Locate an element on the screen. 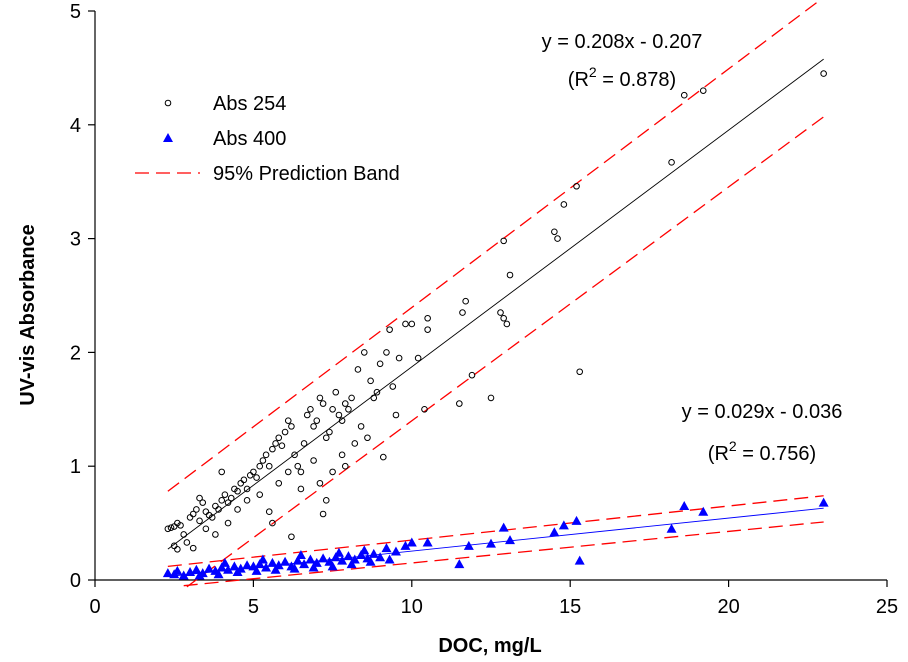  y-tick-label: 1 is located at coordinates (75, 467).